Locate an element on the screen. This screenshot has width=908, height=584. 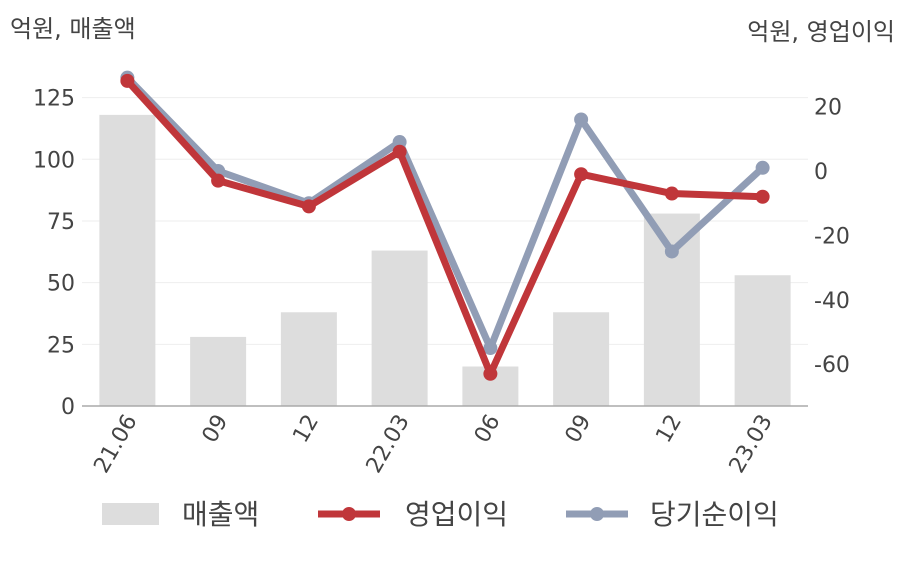
left-tick-label: 50 is located at coordinates (61, 284).